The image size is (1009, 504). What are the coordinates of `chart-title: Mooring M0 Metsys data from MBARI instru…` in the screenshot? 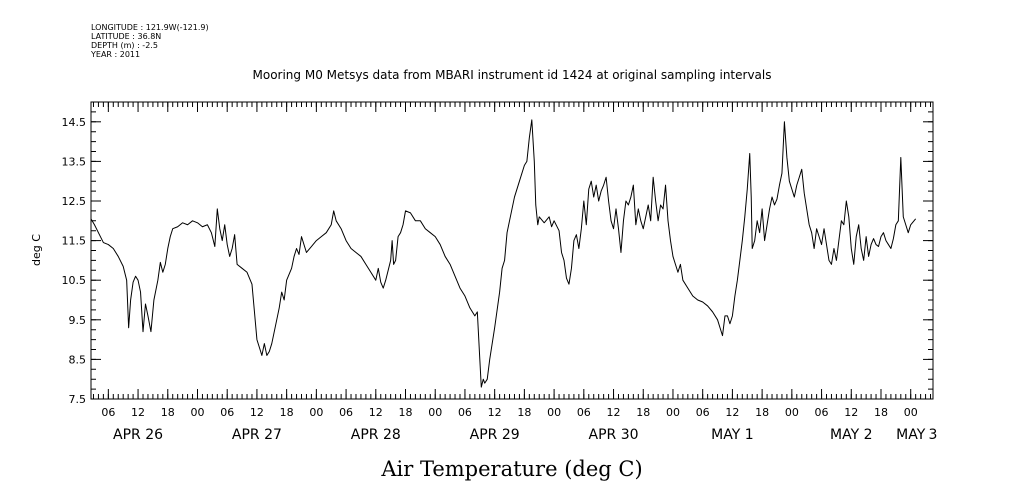 It's located at (512, 75).